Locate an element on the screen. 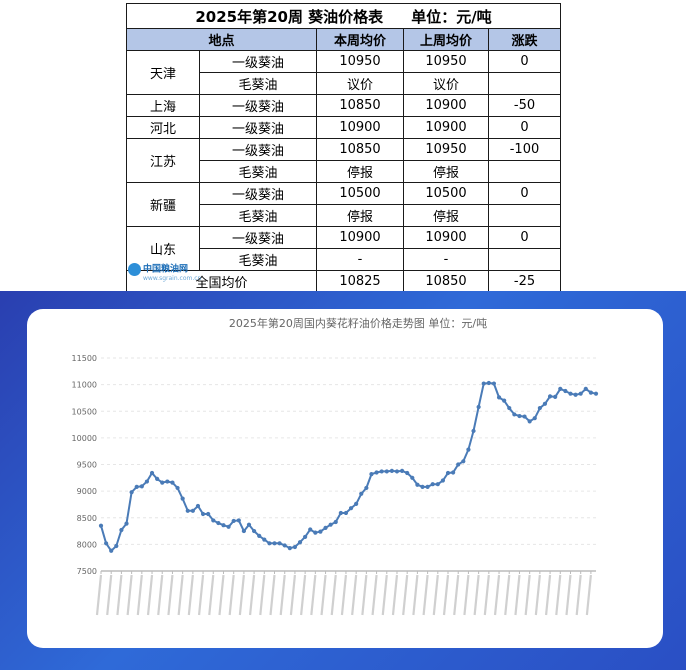  table-row: 毛葵油 议价 议价 is located at coordinates (344, 83).